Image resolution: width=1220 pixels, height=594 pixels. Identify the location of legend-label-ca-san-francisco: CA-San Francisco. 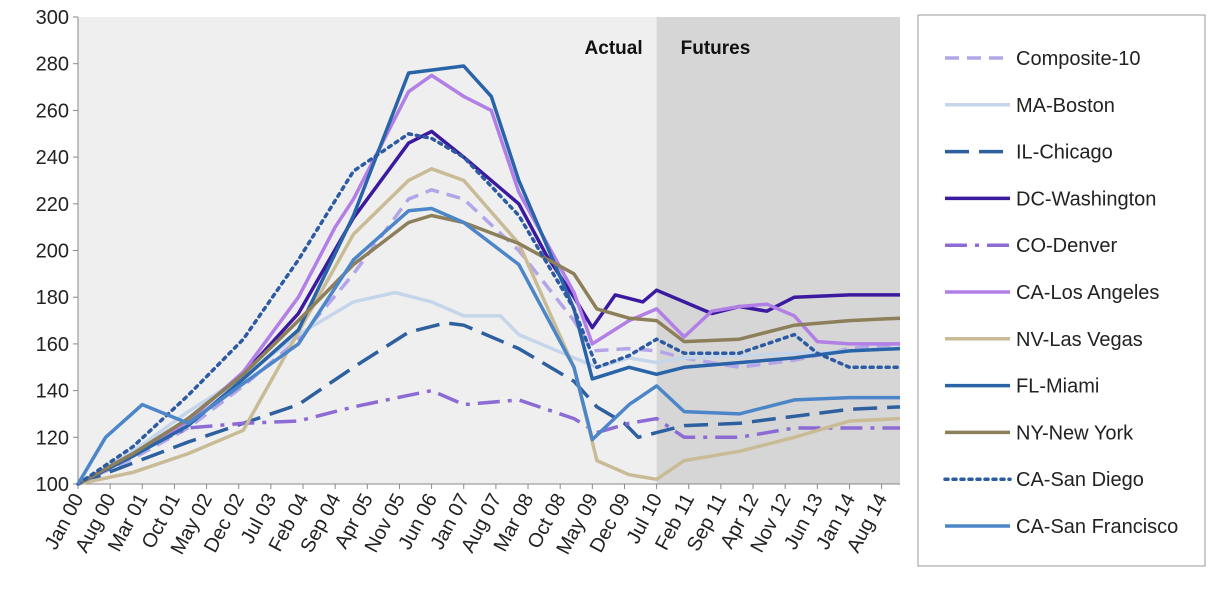
(1097, 527).